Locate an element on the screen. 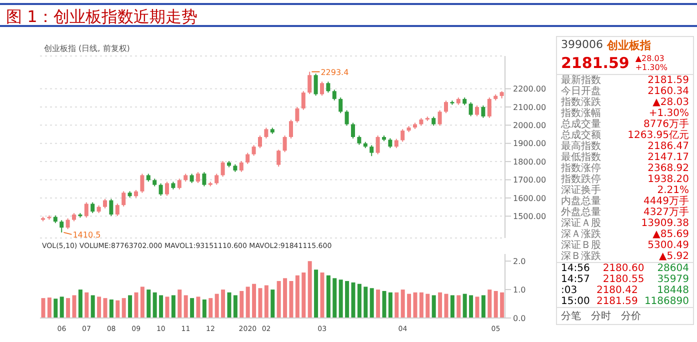 The image size is (697, 342). text: 4449万手 is located at coordinates (666, 201).